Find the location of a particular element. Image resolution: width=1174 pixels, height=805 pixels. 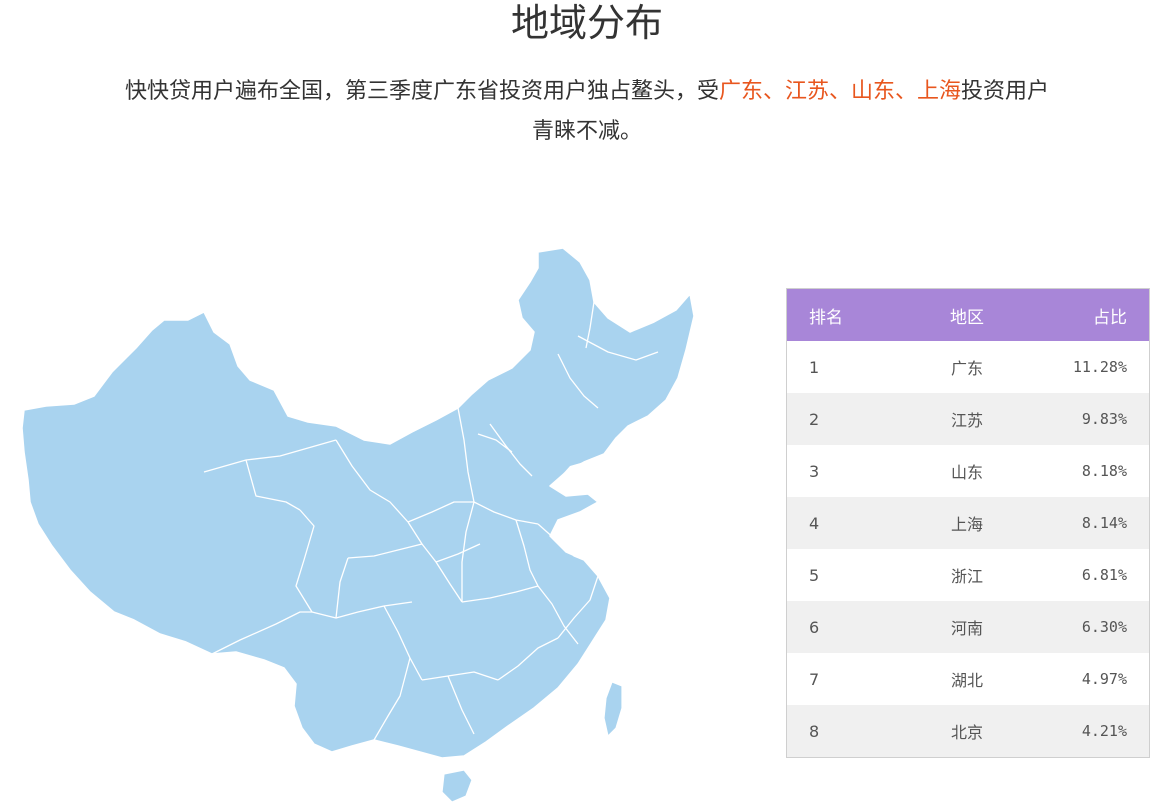

table-row: 4 上海 8.14% is located at coordinates (968, 523).